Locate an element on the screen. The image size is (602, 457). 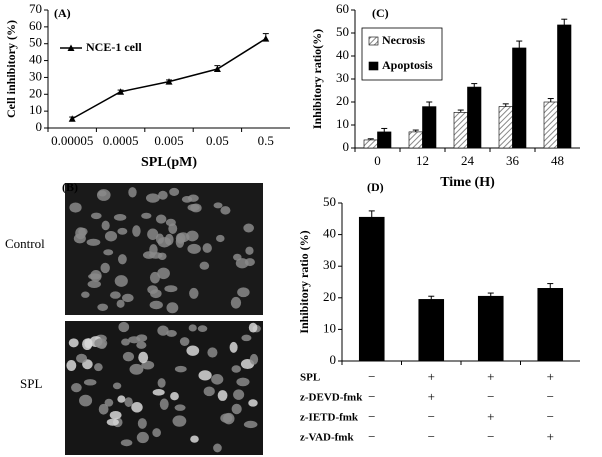
legend-label: Necrosis is located at coordinates (403, 40).